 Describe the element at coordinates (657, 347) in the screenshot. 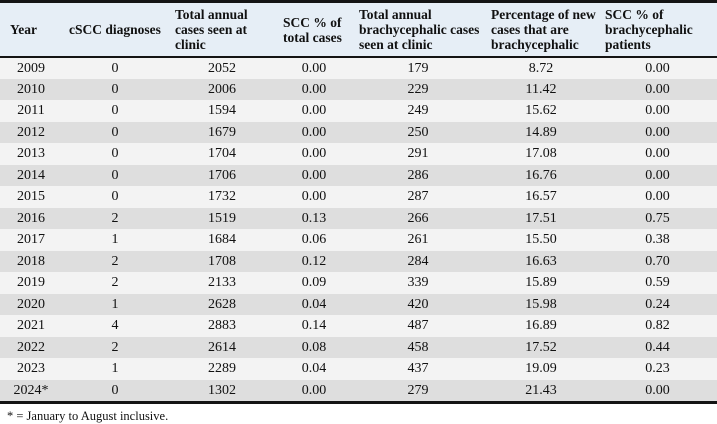

I see `table-cell: 0.44` at that location.